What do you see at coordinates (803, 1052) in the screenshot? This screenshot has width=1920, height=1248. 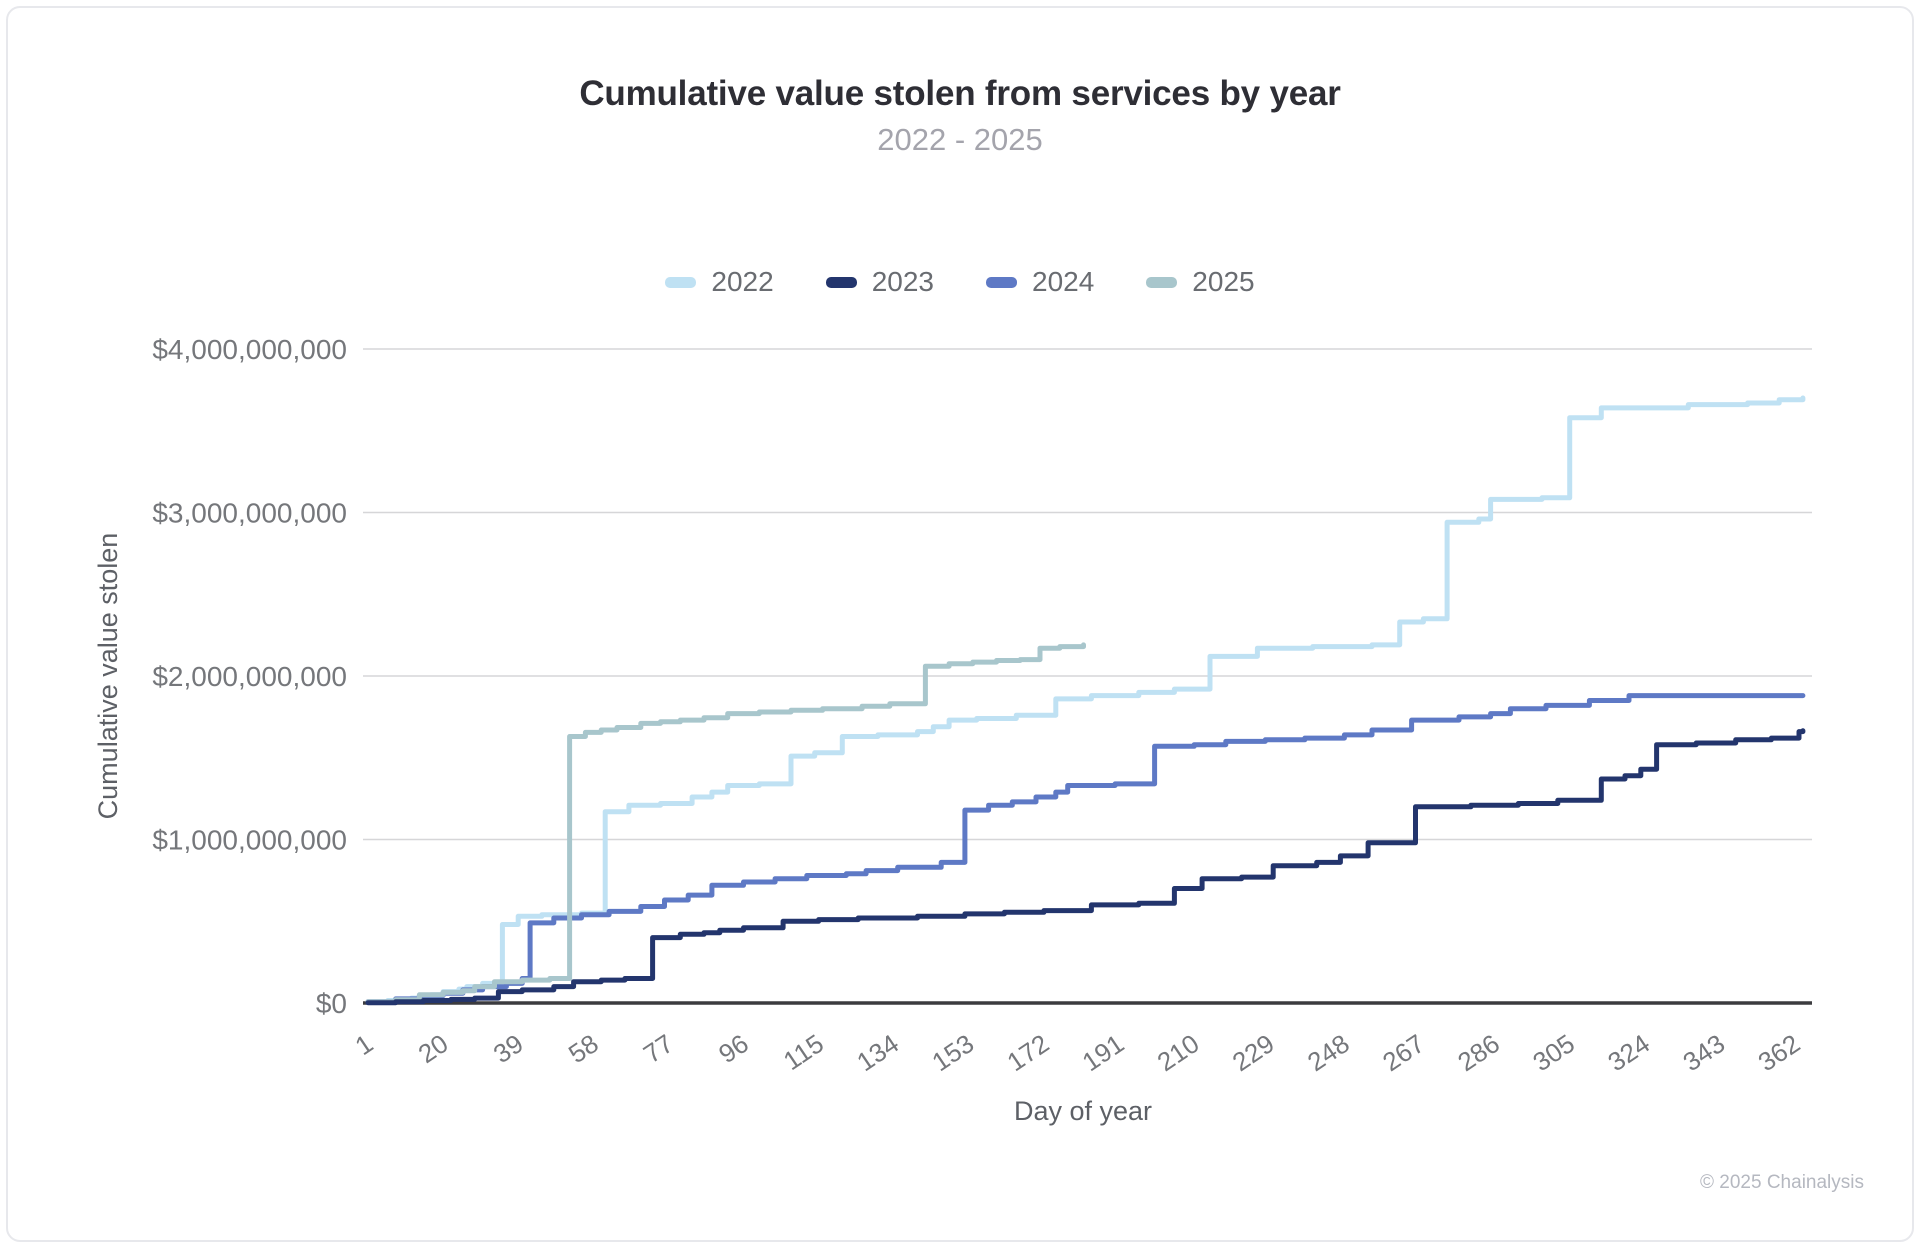 I see `x-tick-label: 115` at bounding box center [803, 1052].